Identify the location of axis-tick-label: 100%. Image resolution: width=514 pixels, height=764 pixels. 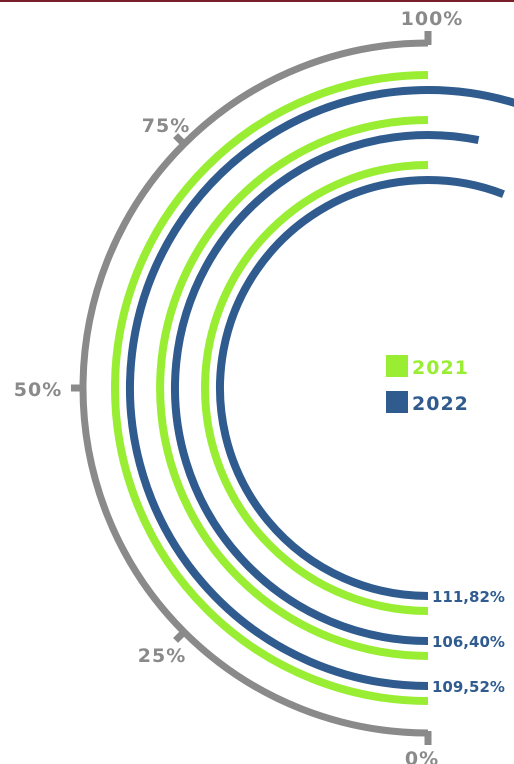
(432, 19).